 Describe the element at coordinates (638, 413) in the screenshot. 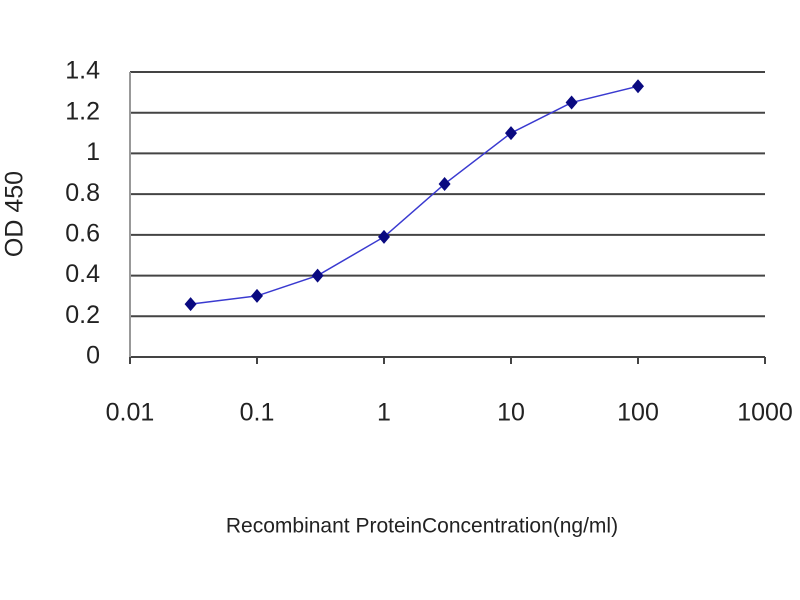

I see `x-tick-label: 100` at that location.